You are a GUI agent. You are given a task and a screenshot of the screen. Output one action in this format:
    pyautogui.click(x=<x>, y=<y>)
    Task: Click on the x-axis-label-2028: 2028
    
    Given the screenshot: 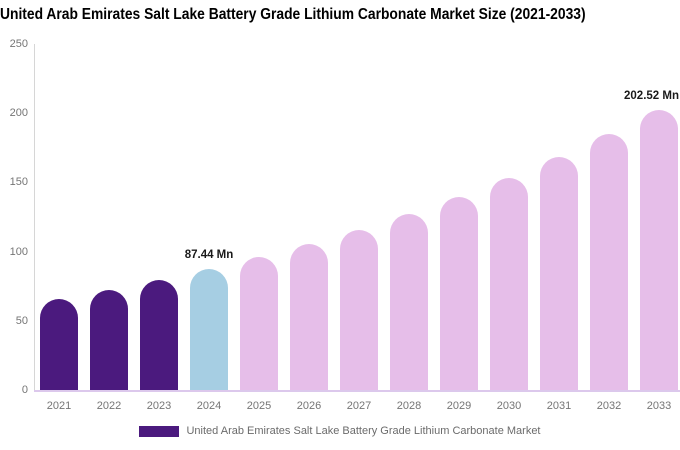 What is the action you would take?
    pyautogui.click(x=409, y=406)
    